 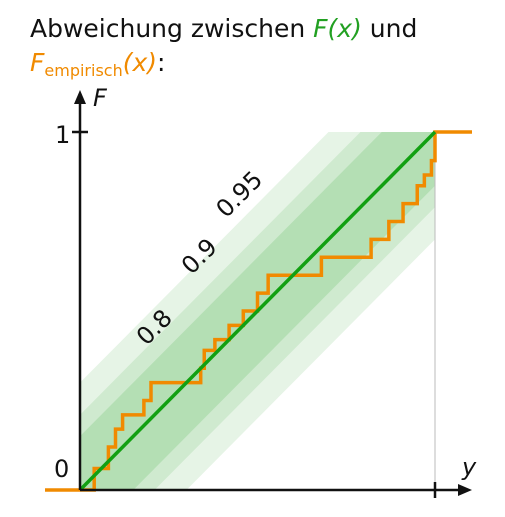 I want to click on theoretical-cdf-symbol: F(x), so click(x=337, y=28).